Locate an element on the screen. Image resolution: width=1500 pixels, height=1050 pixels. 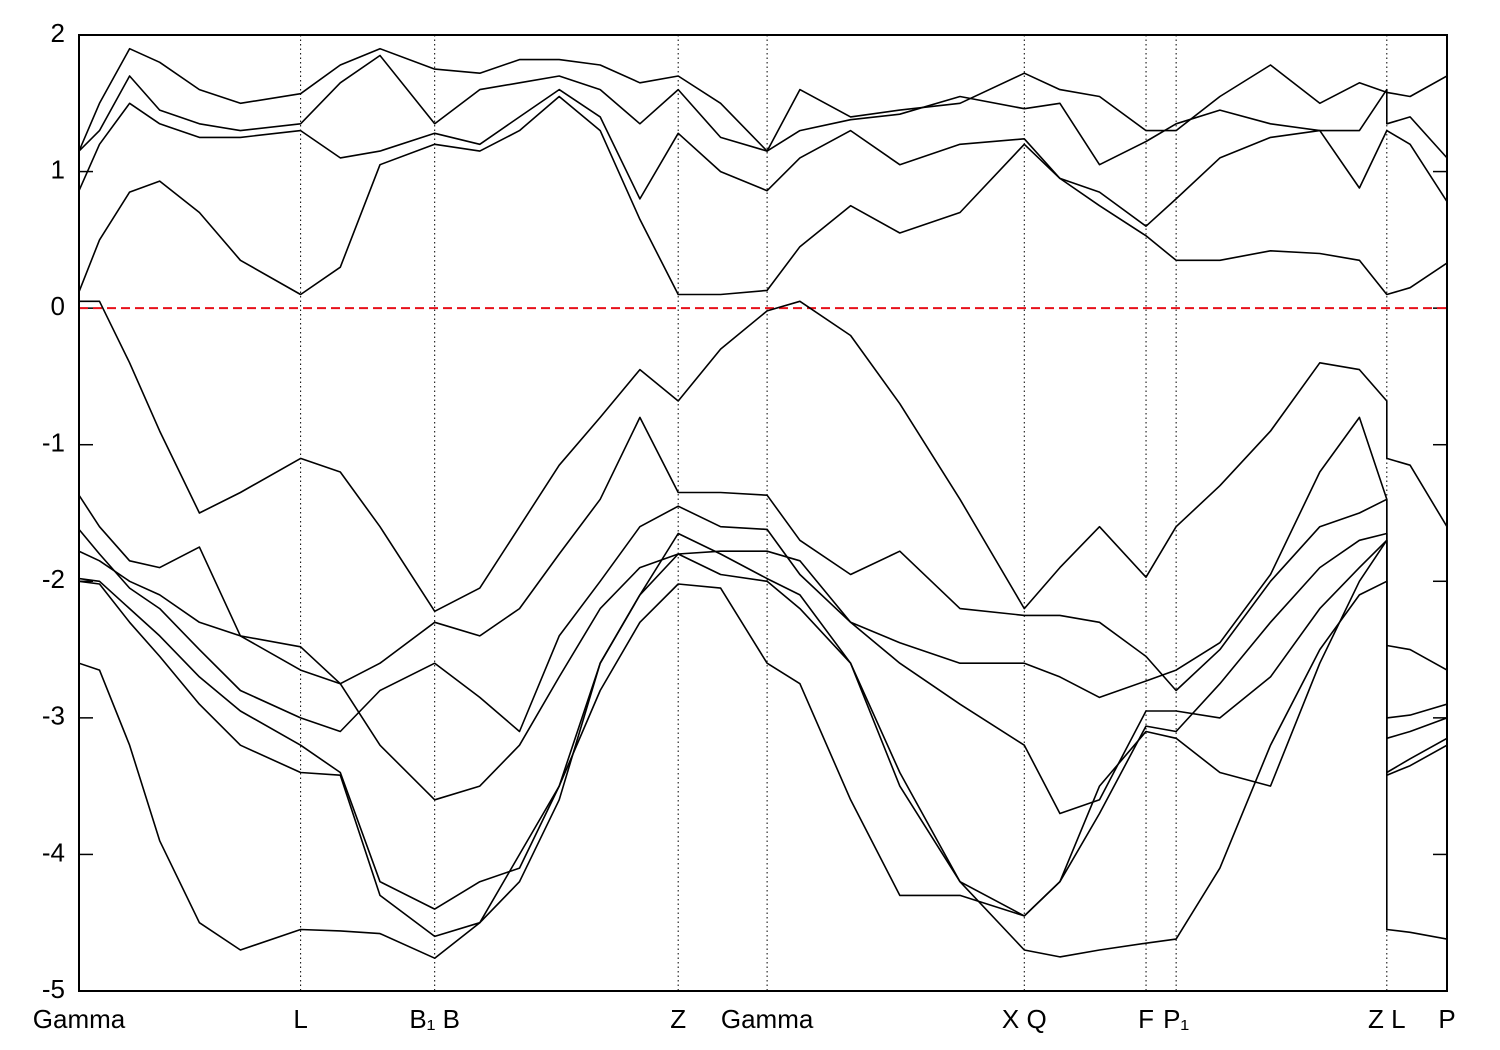
x-tick-label: Z is located at coordinates (678, 1019).